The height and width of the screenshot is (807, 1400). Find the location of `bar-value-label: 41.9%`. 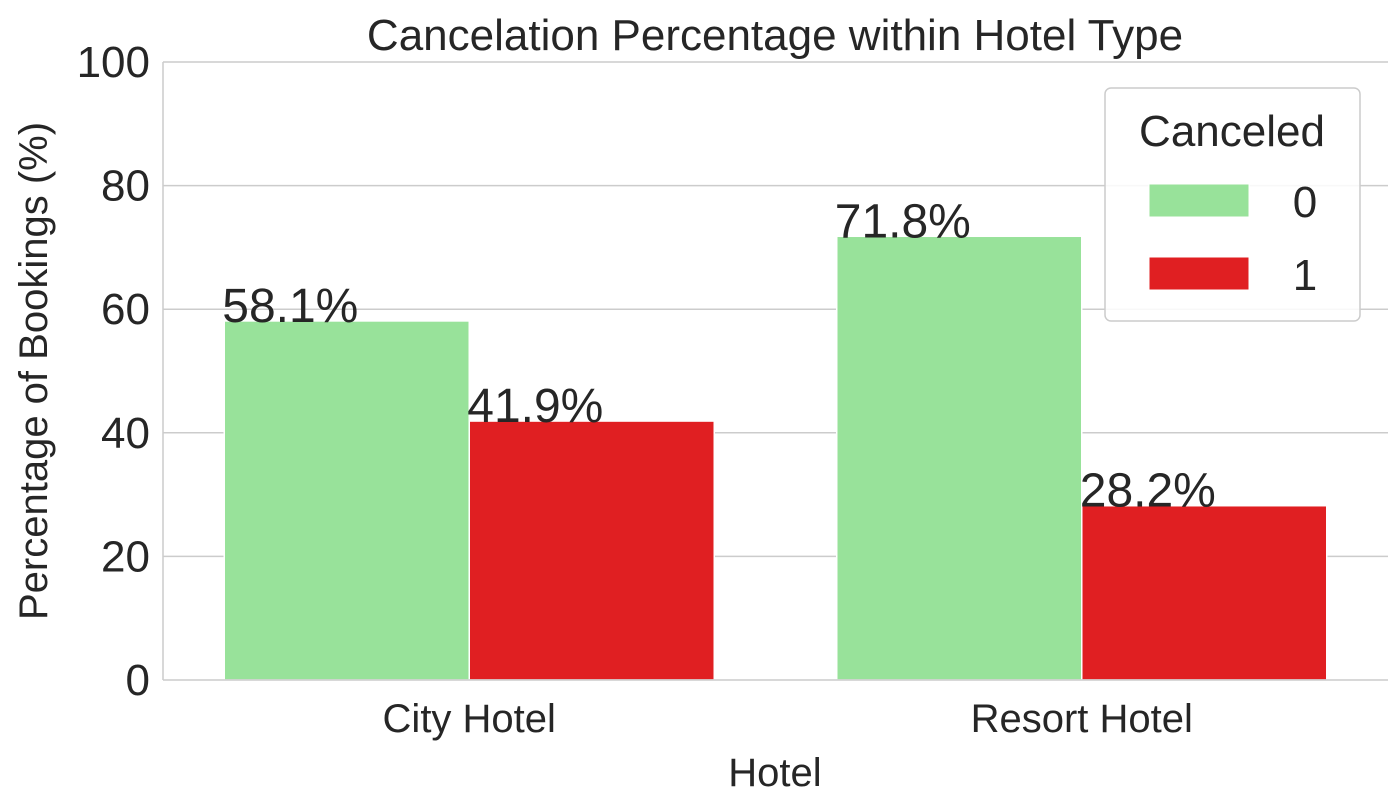

bar-value-label: 41.9% is located at coordinates (535, 406).